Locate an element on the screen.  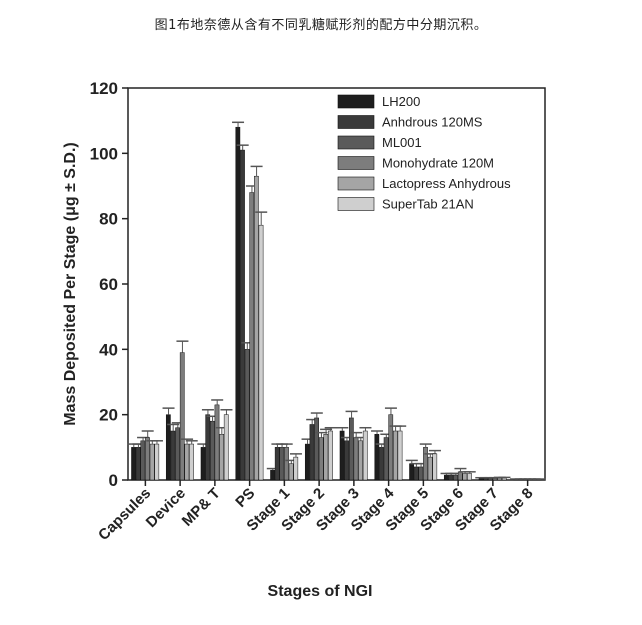
y-tick-label: 80 is located at coordinates (108, 219).